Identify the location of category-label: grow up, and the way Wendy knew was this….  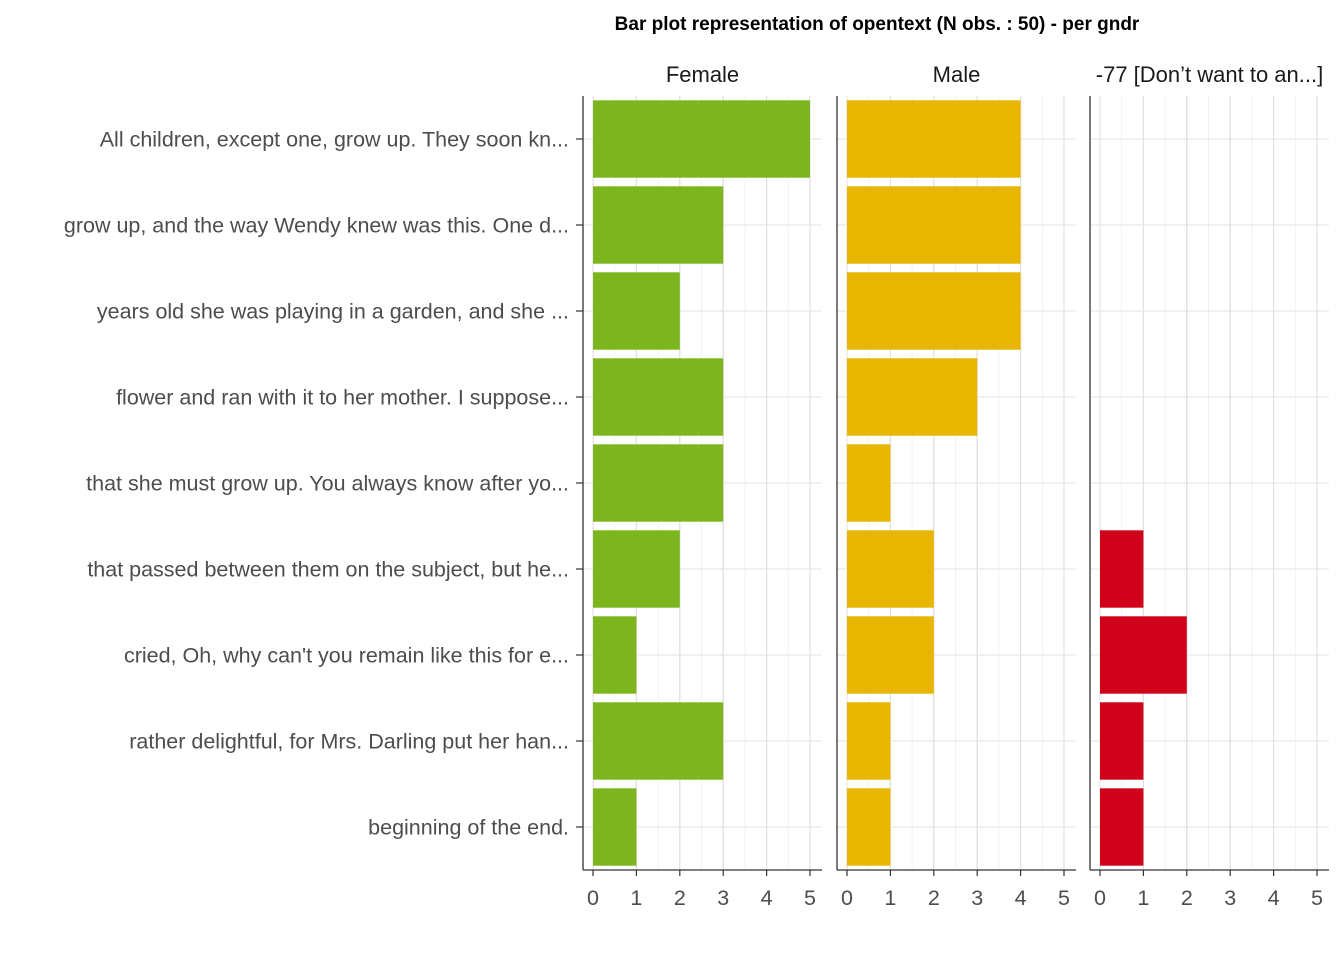
(316, 226).